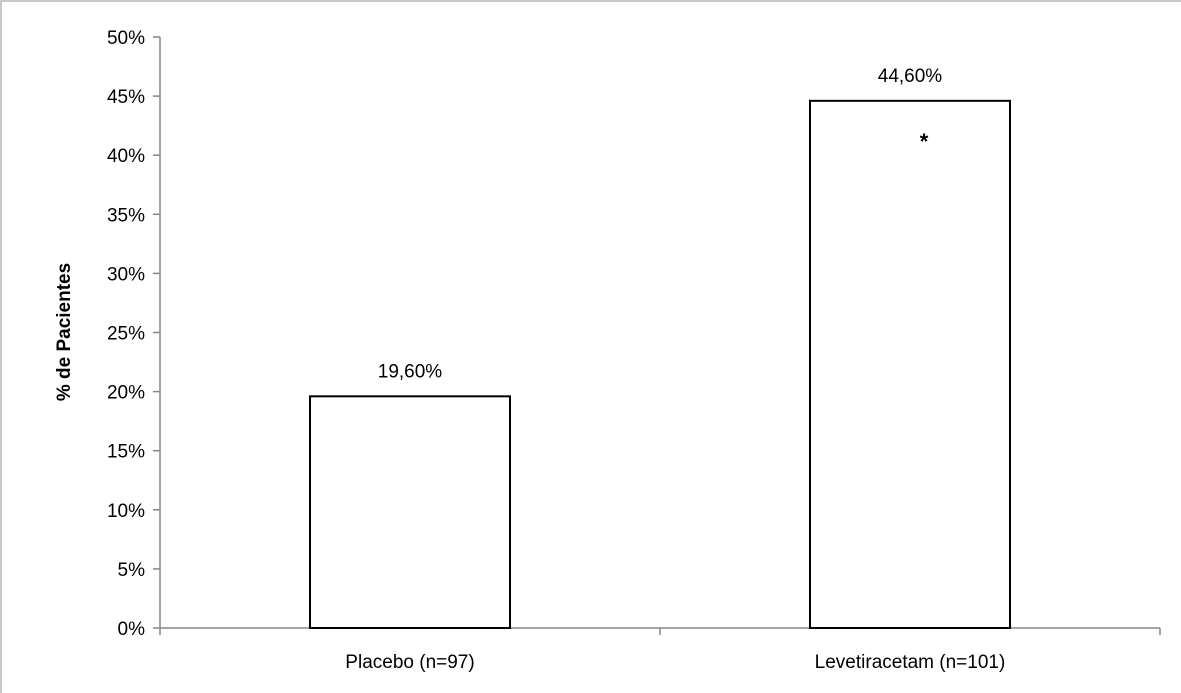 The width and height of the screenshot is (1181, 693). Describe the element at coordinates (126, 97) in the screenshot. I see `y-tick-label: 45%` at that location.